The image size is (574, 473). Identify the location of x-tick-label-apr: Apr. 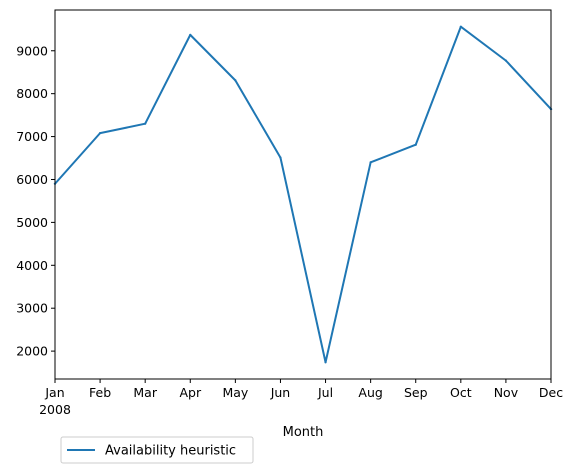
(190, 392).